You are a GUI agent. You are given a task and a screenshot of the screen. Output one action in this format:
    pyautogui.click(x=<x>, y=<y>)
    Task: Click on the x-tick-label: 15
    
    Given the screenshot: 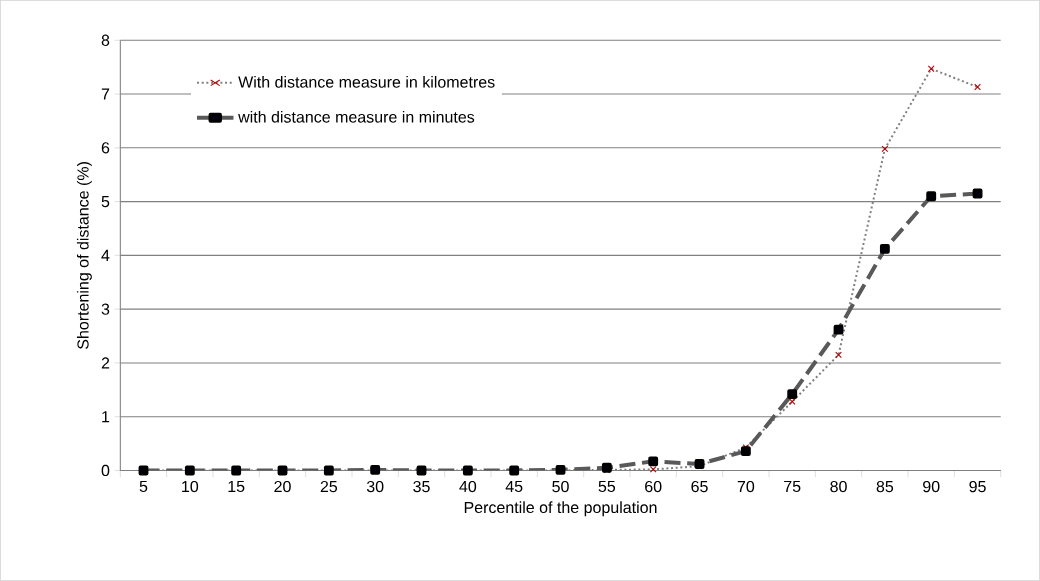 What is the action you would take?
    pyautogui.click(x=236, y=486)
    